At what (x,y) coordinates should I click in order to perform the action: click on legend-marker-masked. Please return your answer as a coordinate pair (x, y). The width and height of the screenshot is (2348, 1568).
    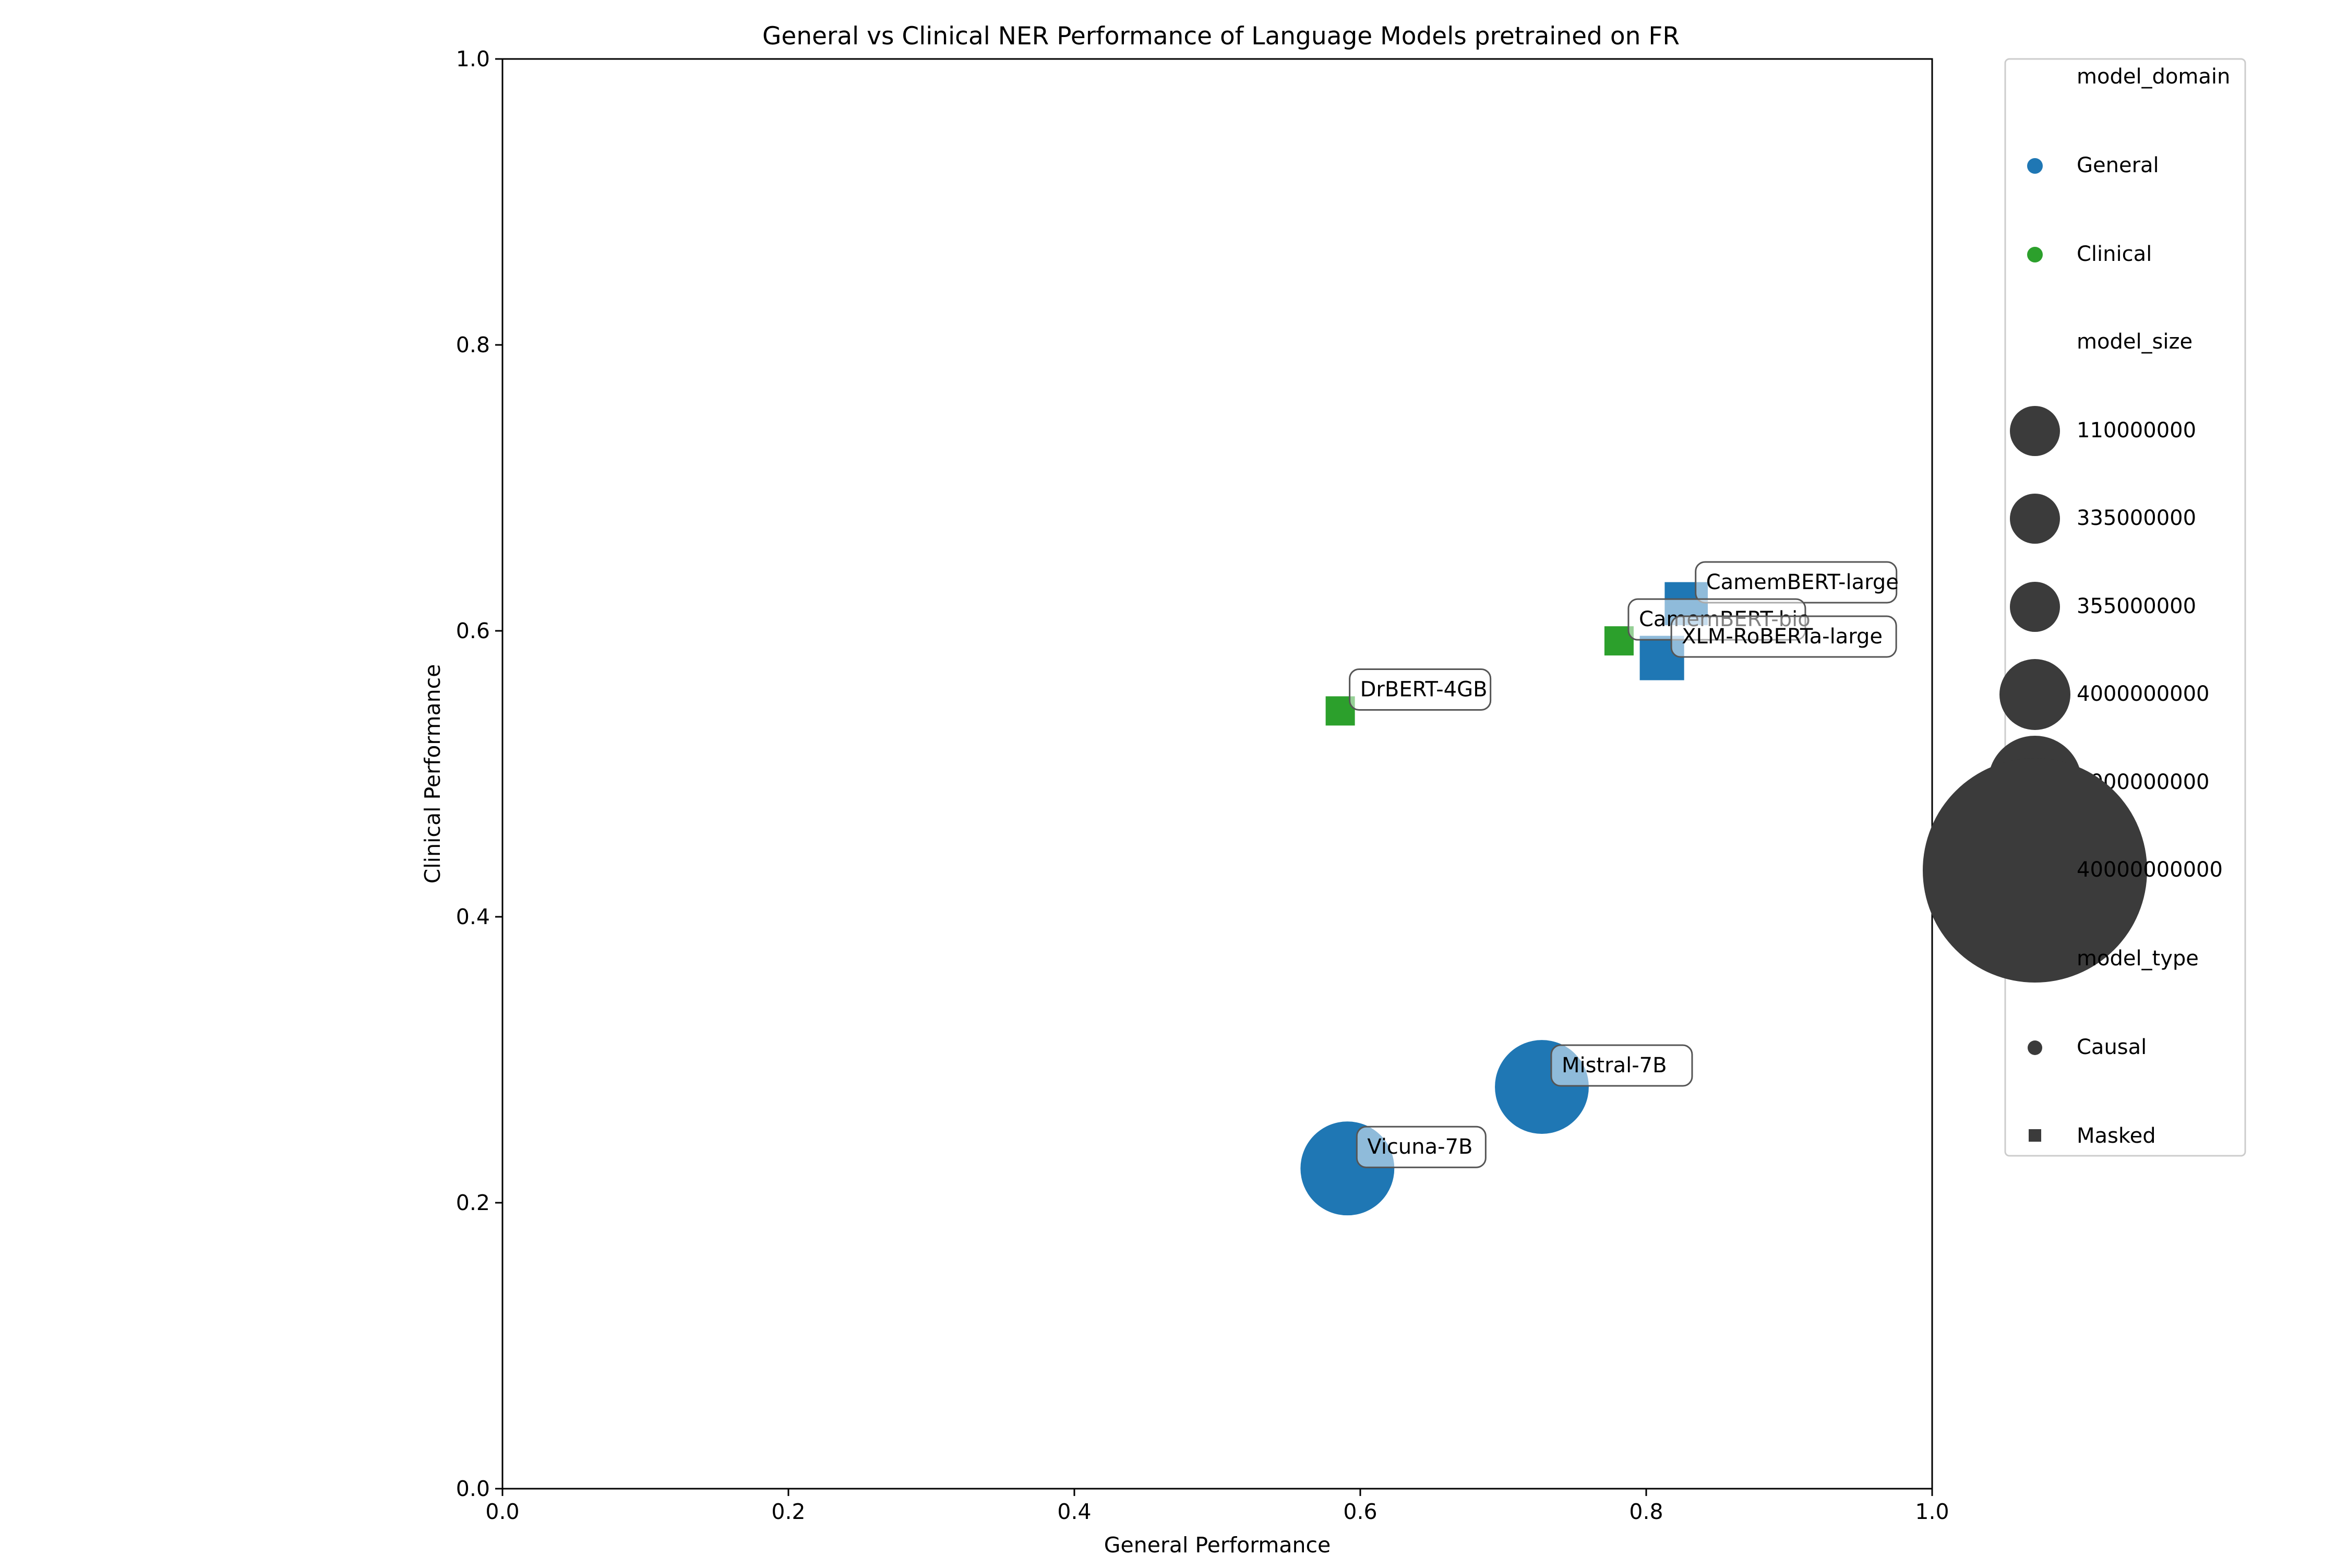
    Looking at the image, I should click on (2035, 1136).